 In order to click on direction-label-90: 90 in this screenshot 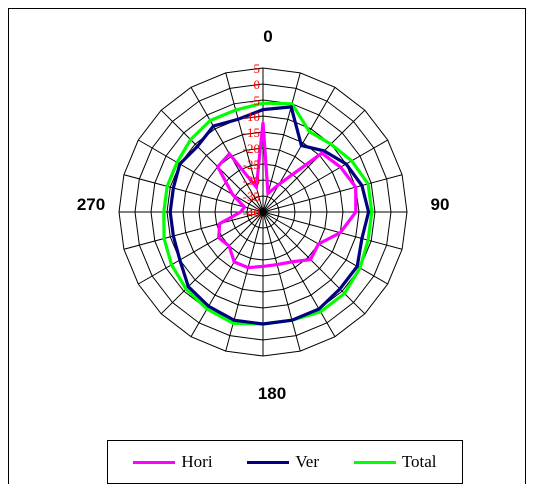, I will do `click(440, 204)`.